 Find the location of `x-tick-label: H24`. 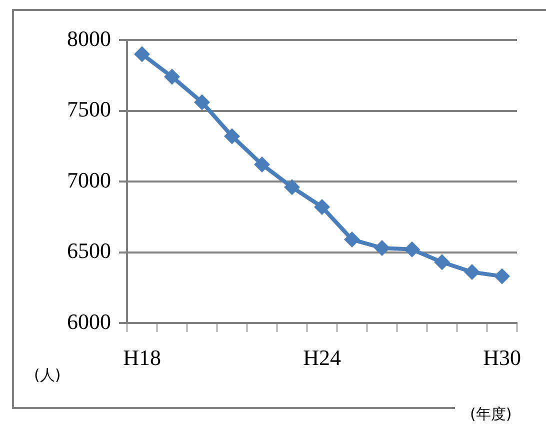

x-tick-label: H24 is located at coordinates (322, 357).